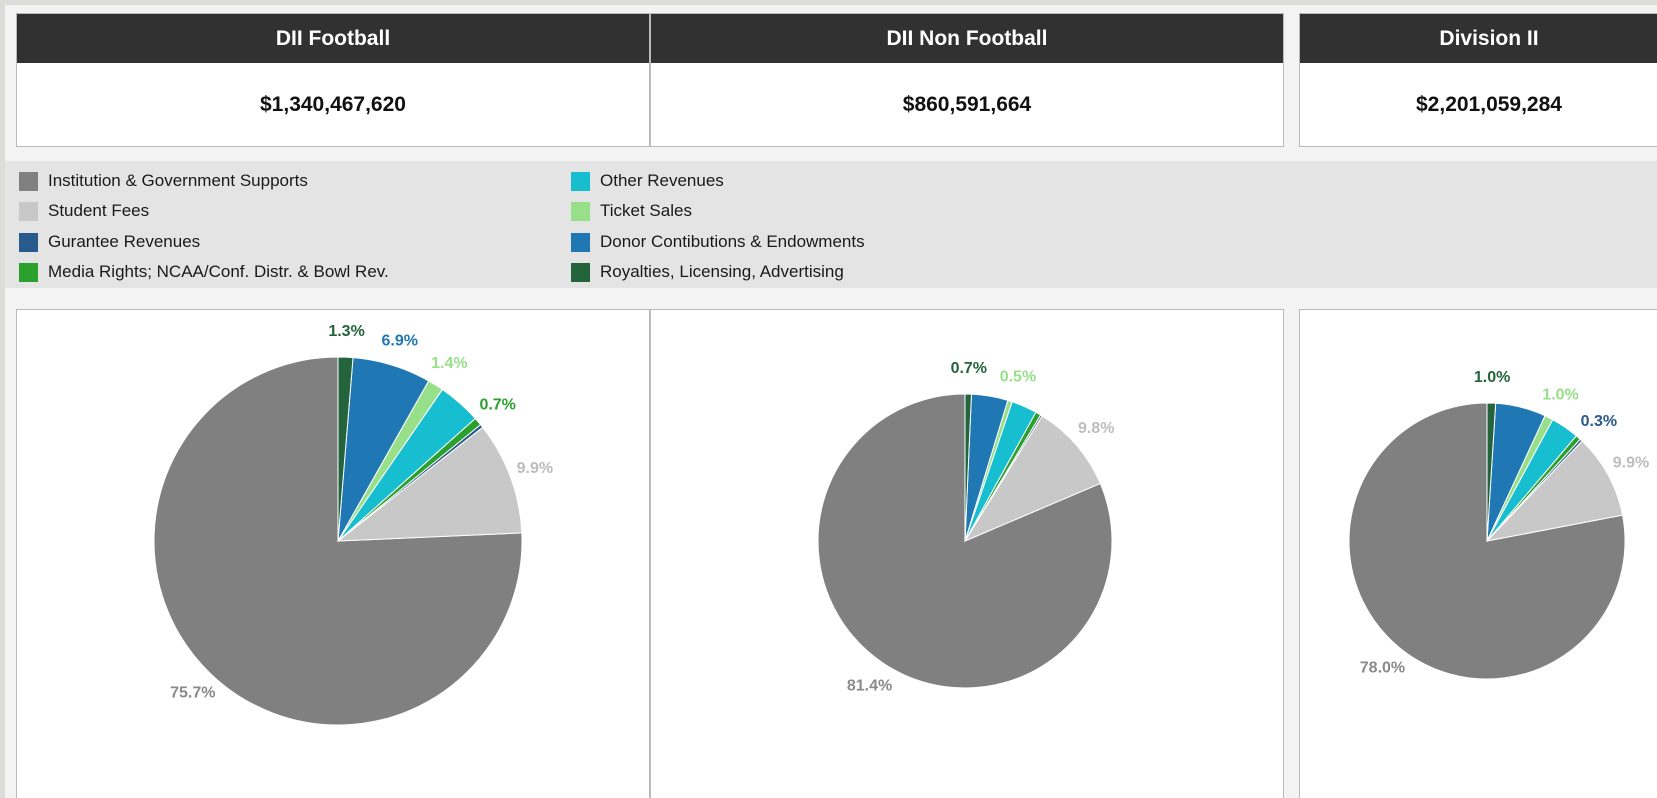 This screenshot has height=798, width=1657. Describe the element at coordinates (346, 331) in the screenshot. I see `pie-data-label: 1.3%` at that location.